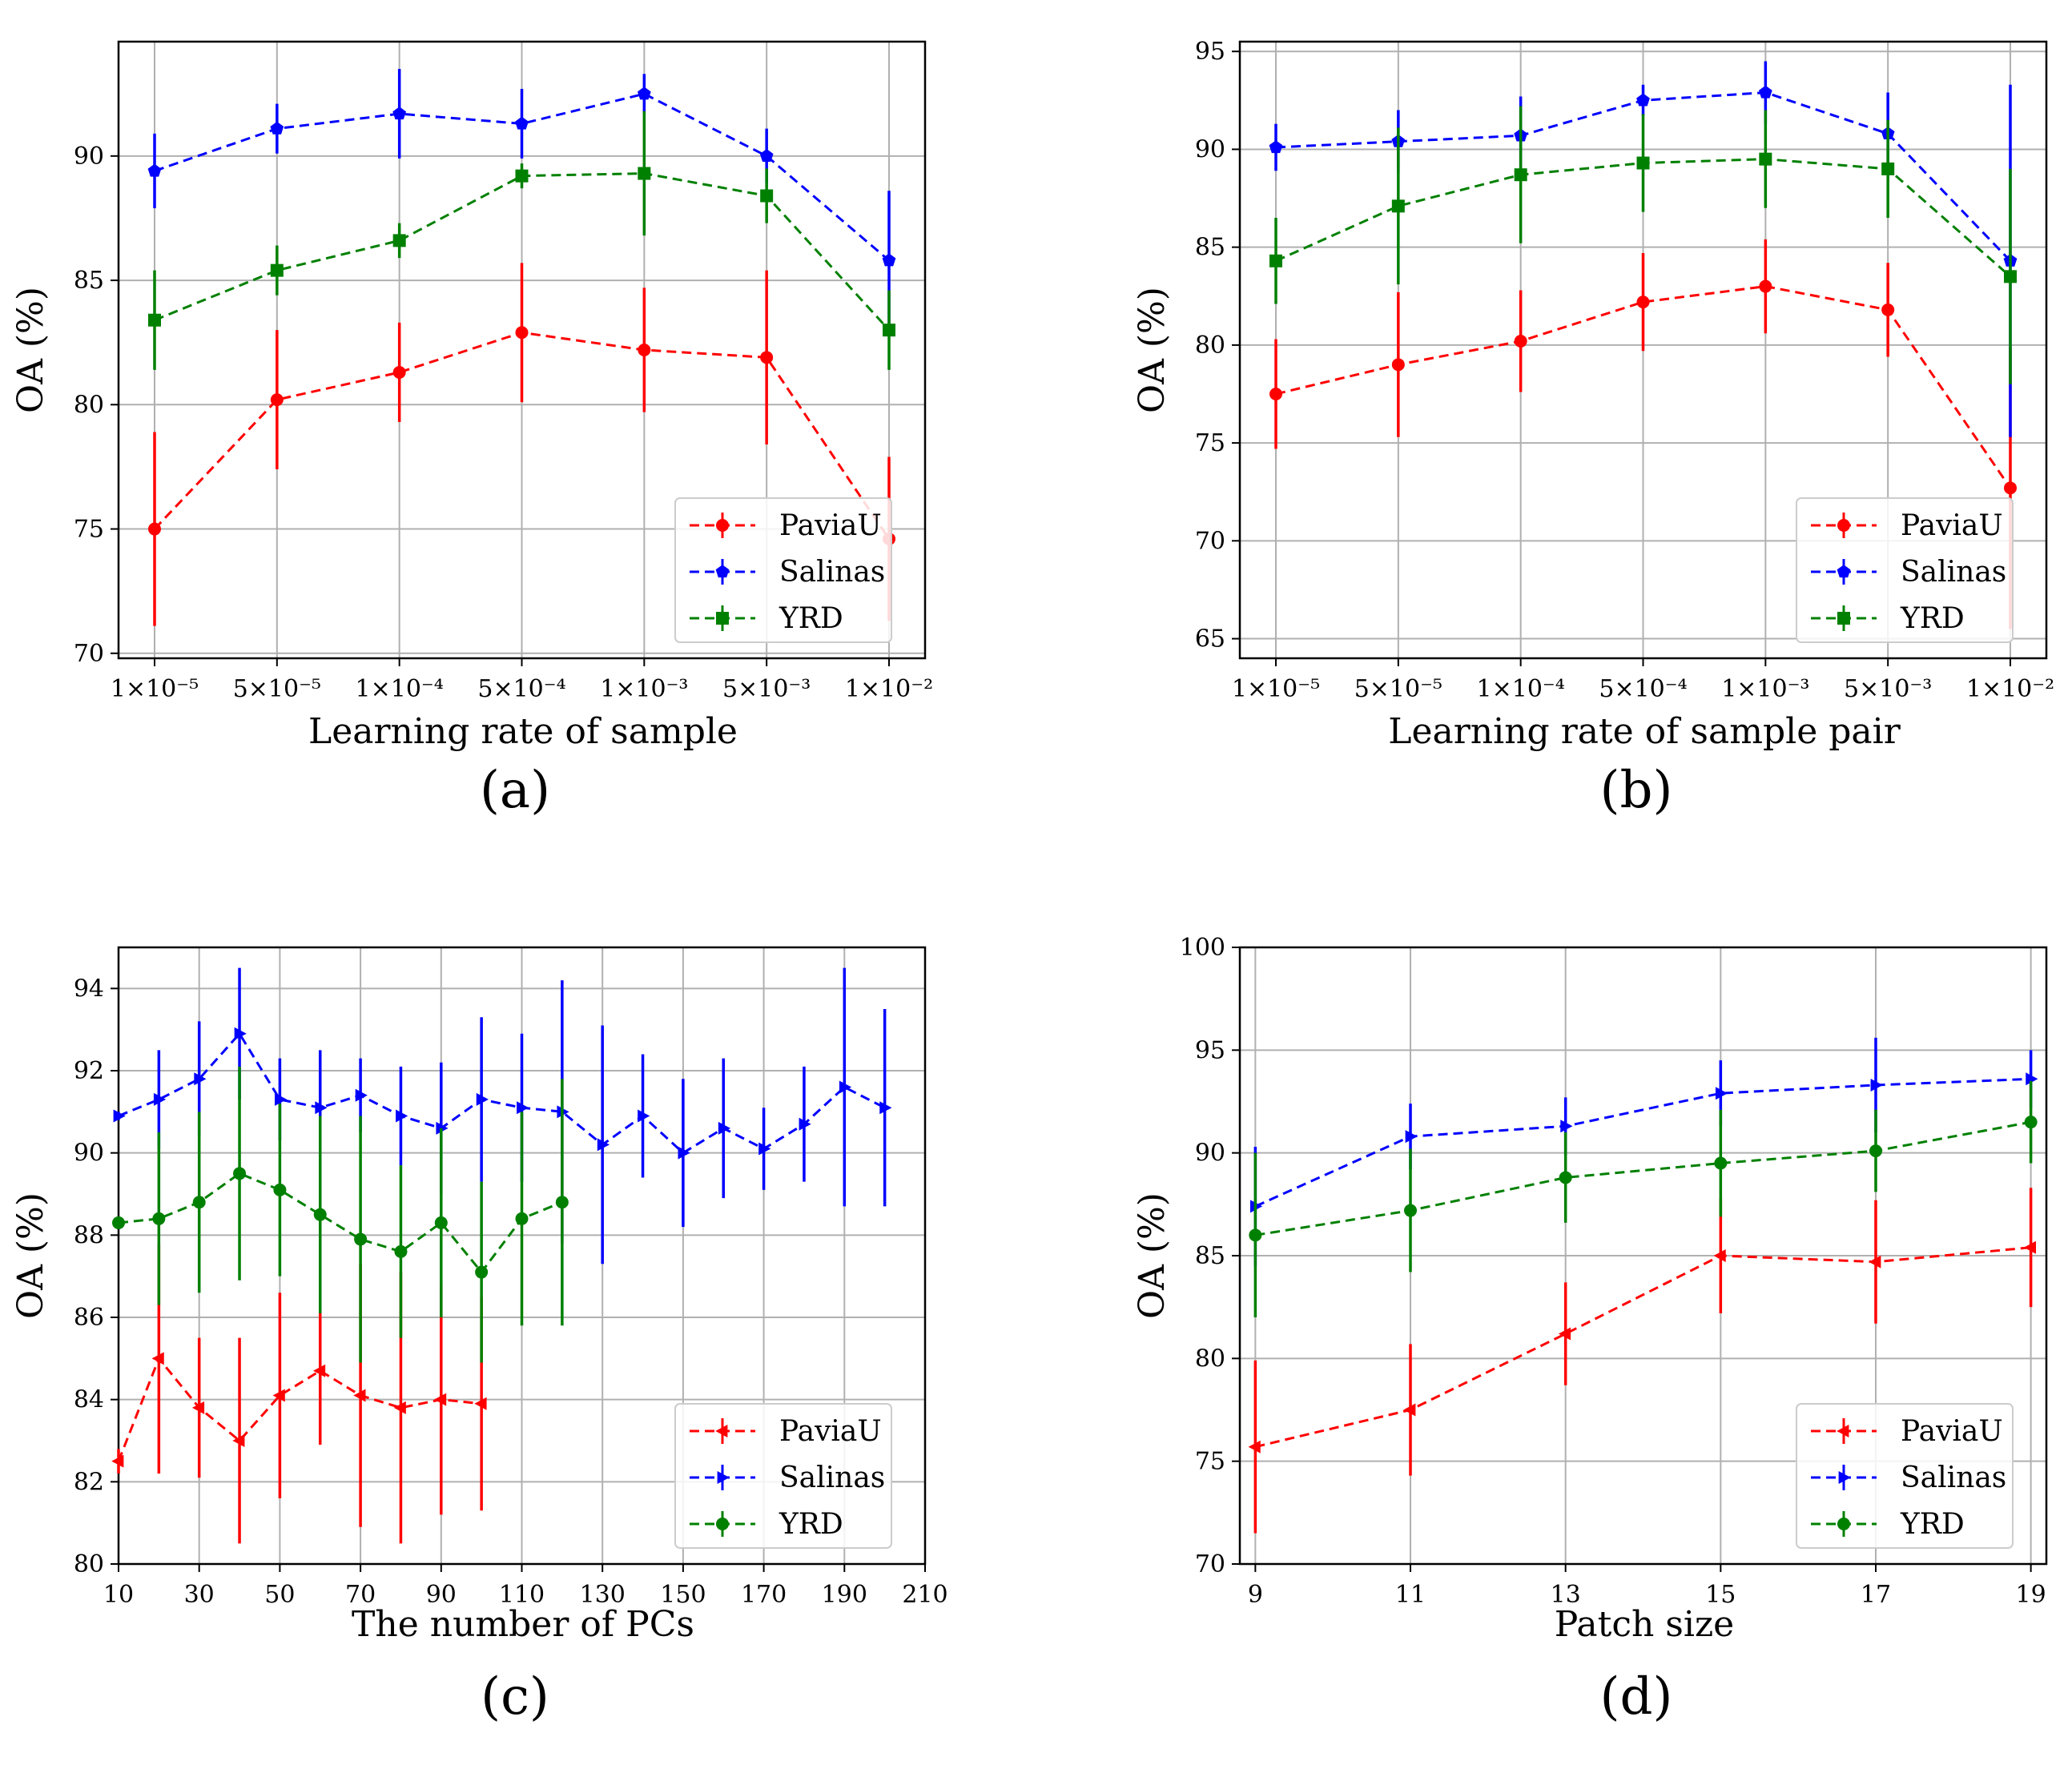 This screenshot has width=2072, height=1765. I want to click on y-tick-label: 94, so click(89, 989).